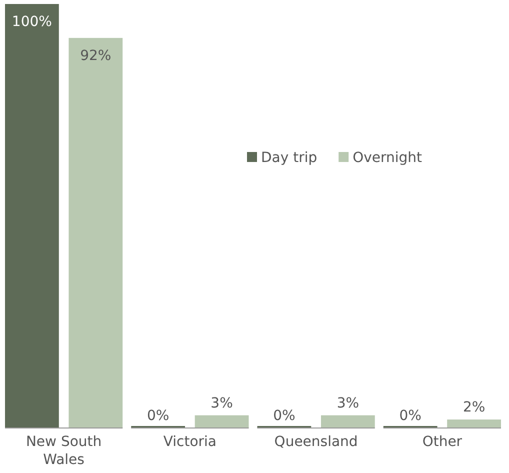 Image resolution: width=509 pixels, height=473 pixels. I want to click on legend-label: Day trip, so click(289, 158).